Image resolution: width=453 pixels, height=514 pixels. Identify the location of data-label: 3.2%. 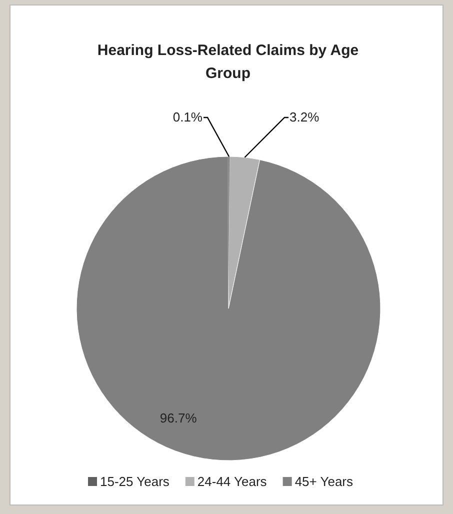
(305, 117).